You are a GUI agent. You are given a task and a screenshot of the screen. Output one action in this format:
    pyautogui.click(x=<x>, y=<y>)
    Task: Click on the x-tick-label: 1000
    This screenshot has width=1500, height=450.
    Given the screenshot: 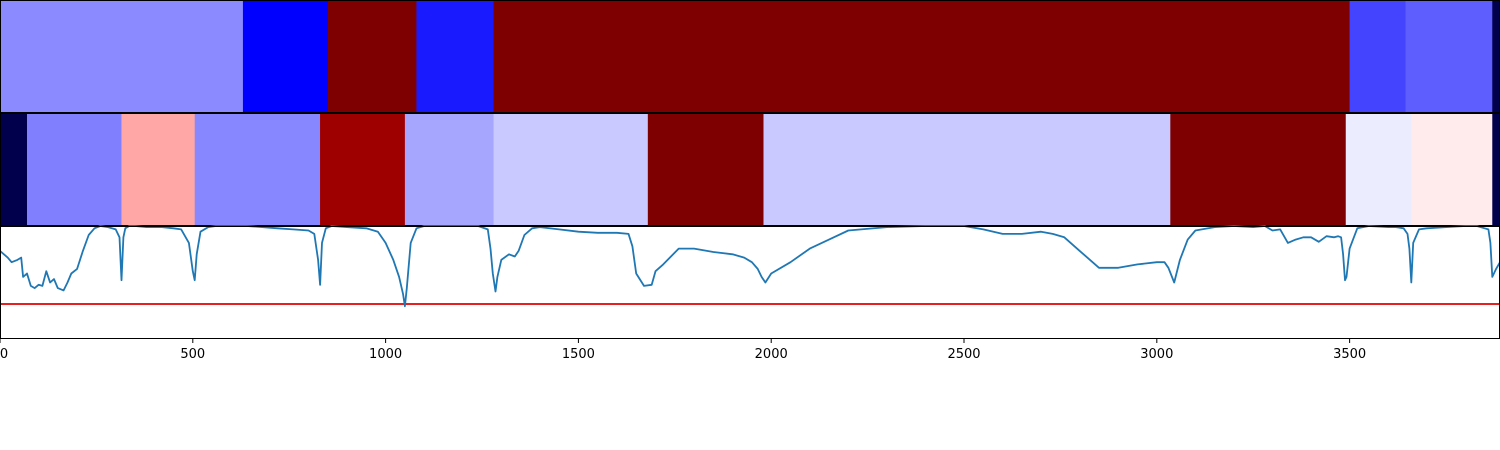 What is the action you would take?
    pyautogui.click(x=385, y=354)
    